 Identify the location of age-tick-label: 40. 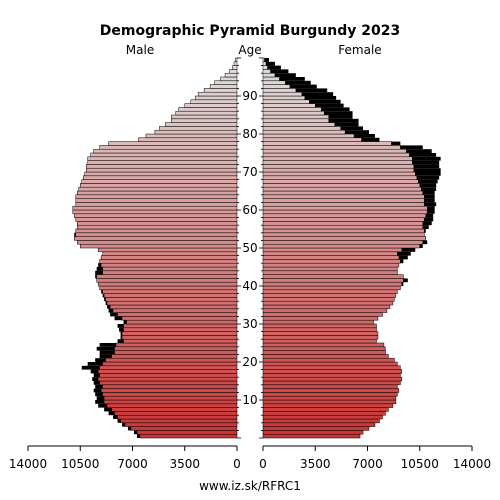
(249, 286).